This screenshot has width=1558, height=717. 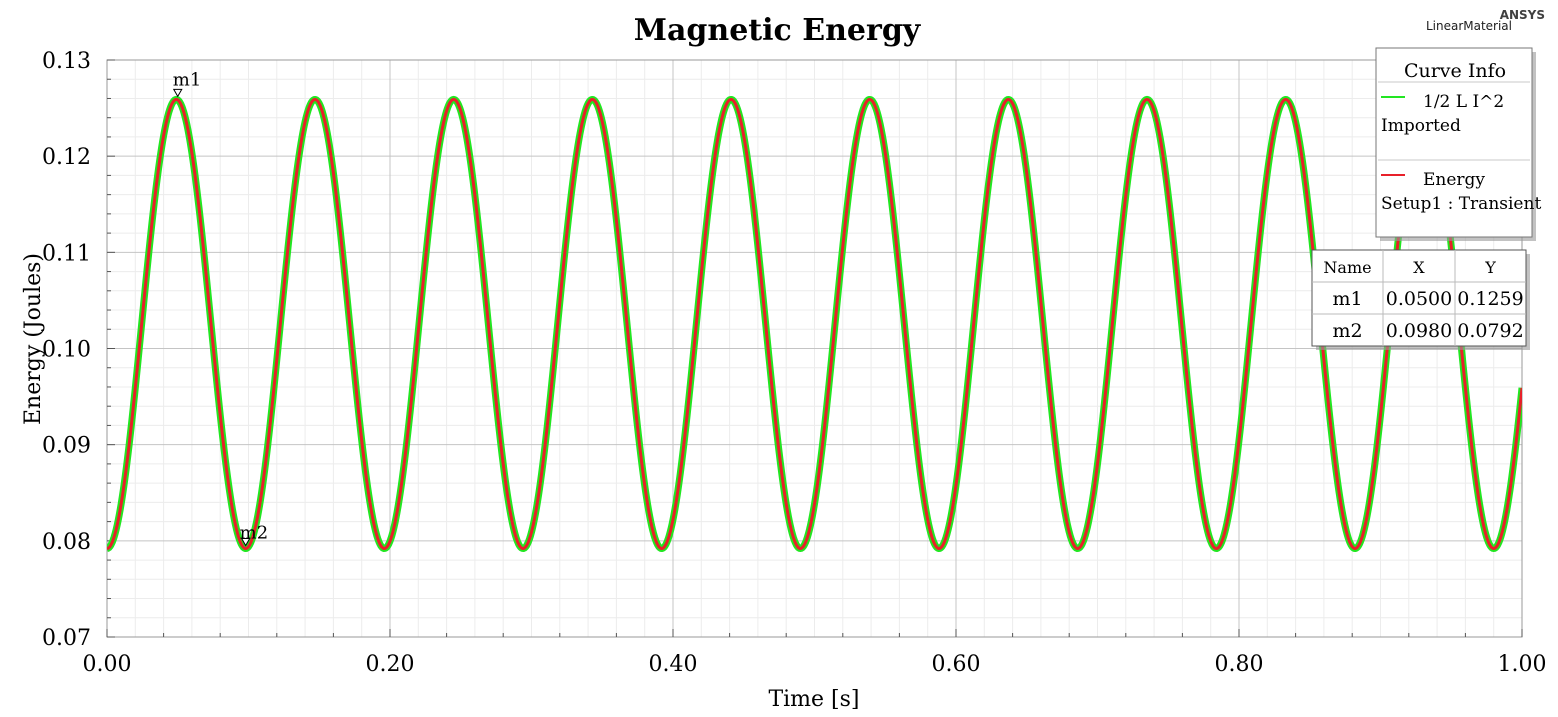 I want to click on marker-m1: m1, so click(x=187, y=83).